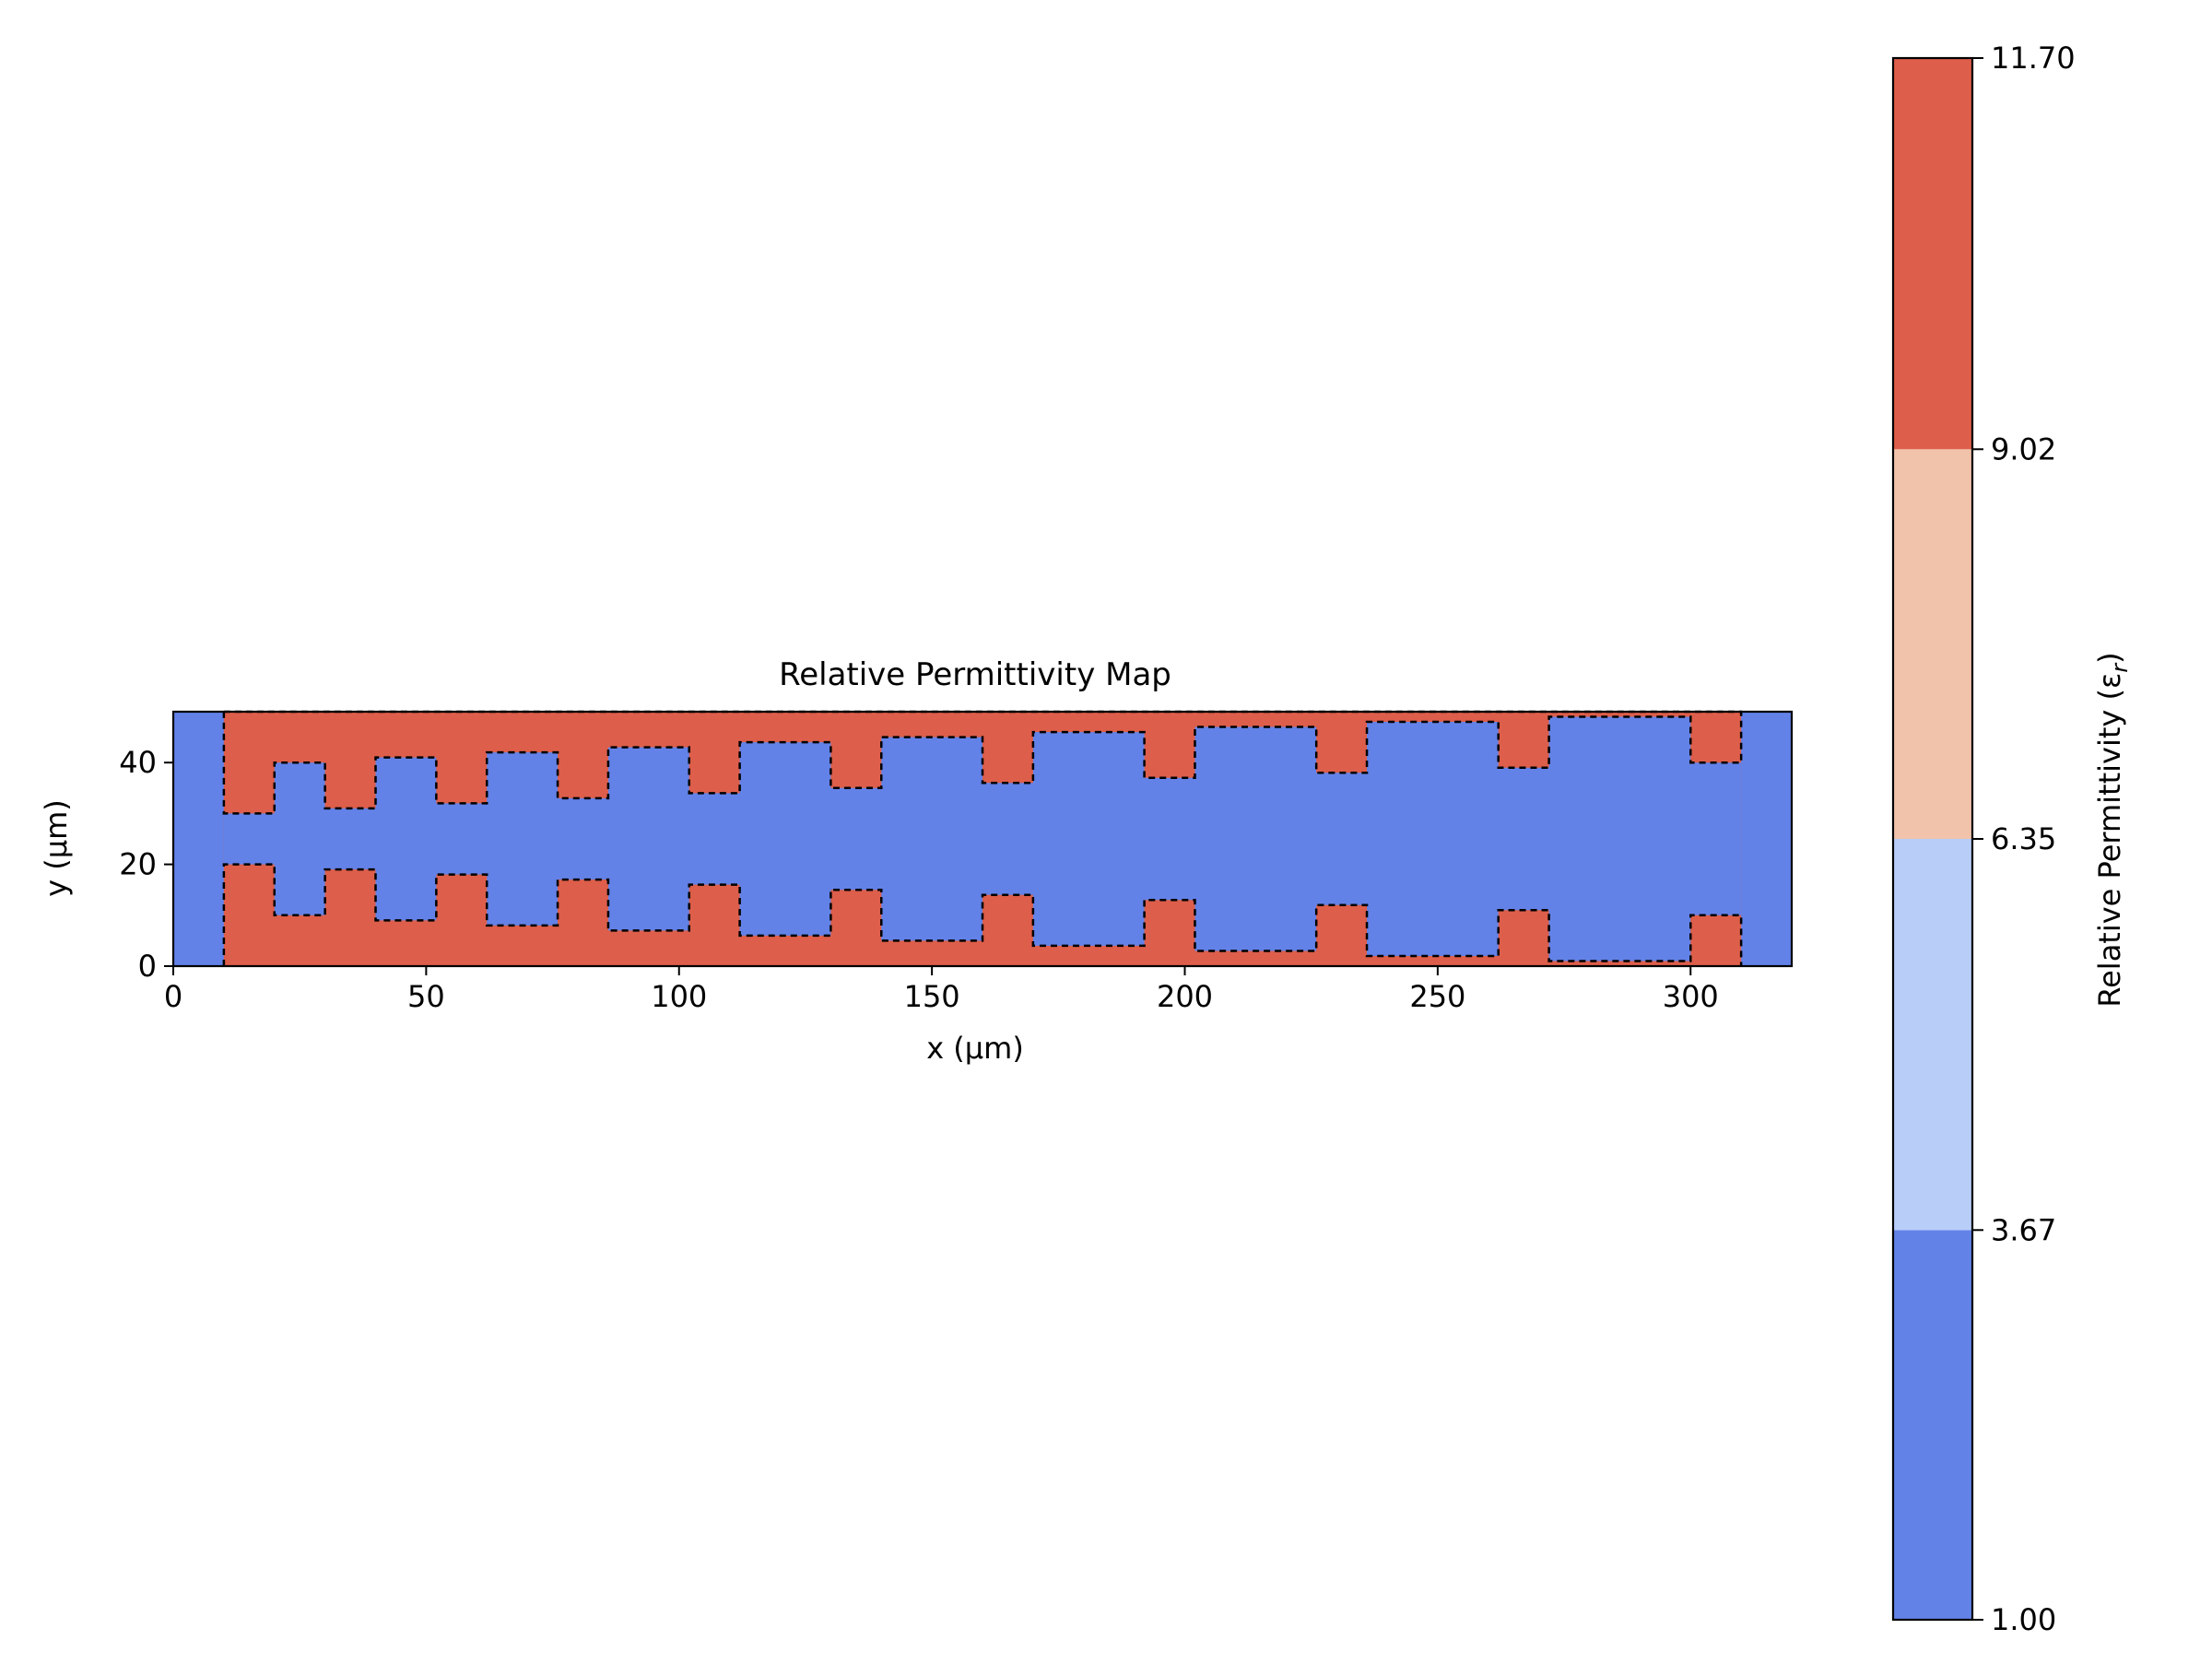 The image size is (2212, 1664). I want to click on x-tick-label: 50, so click(426, 996).